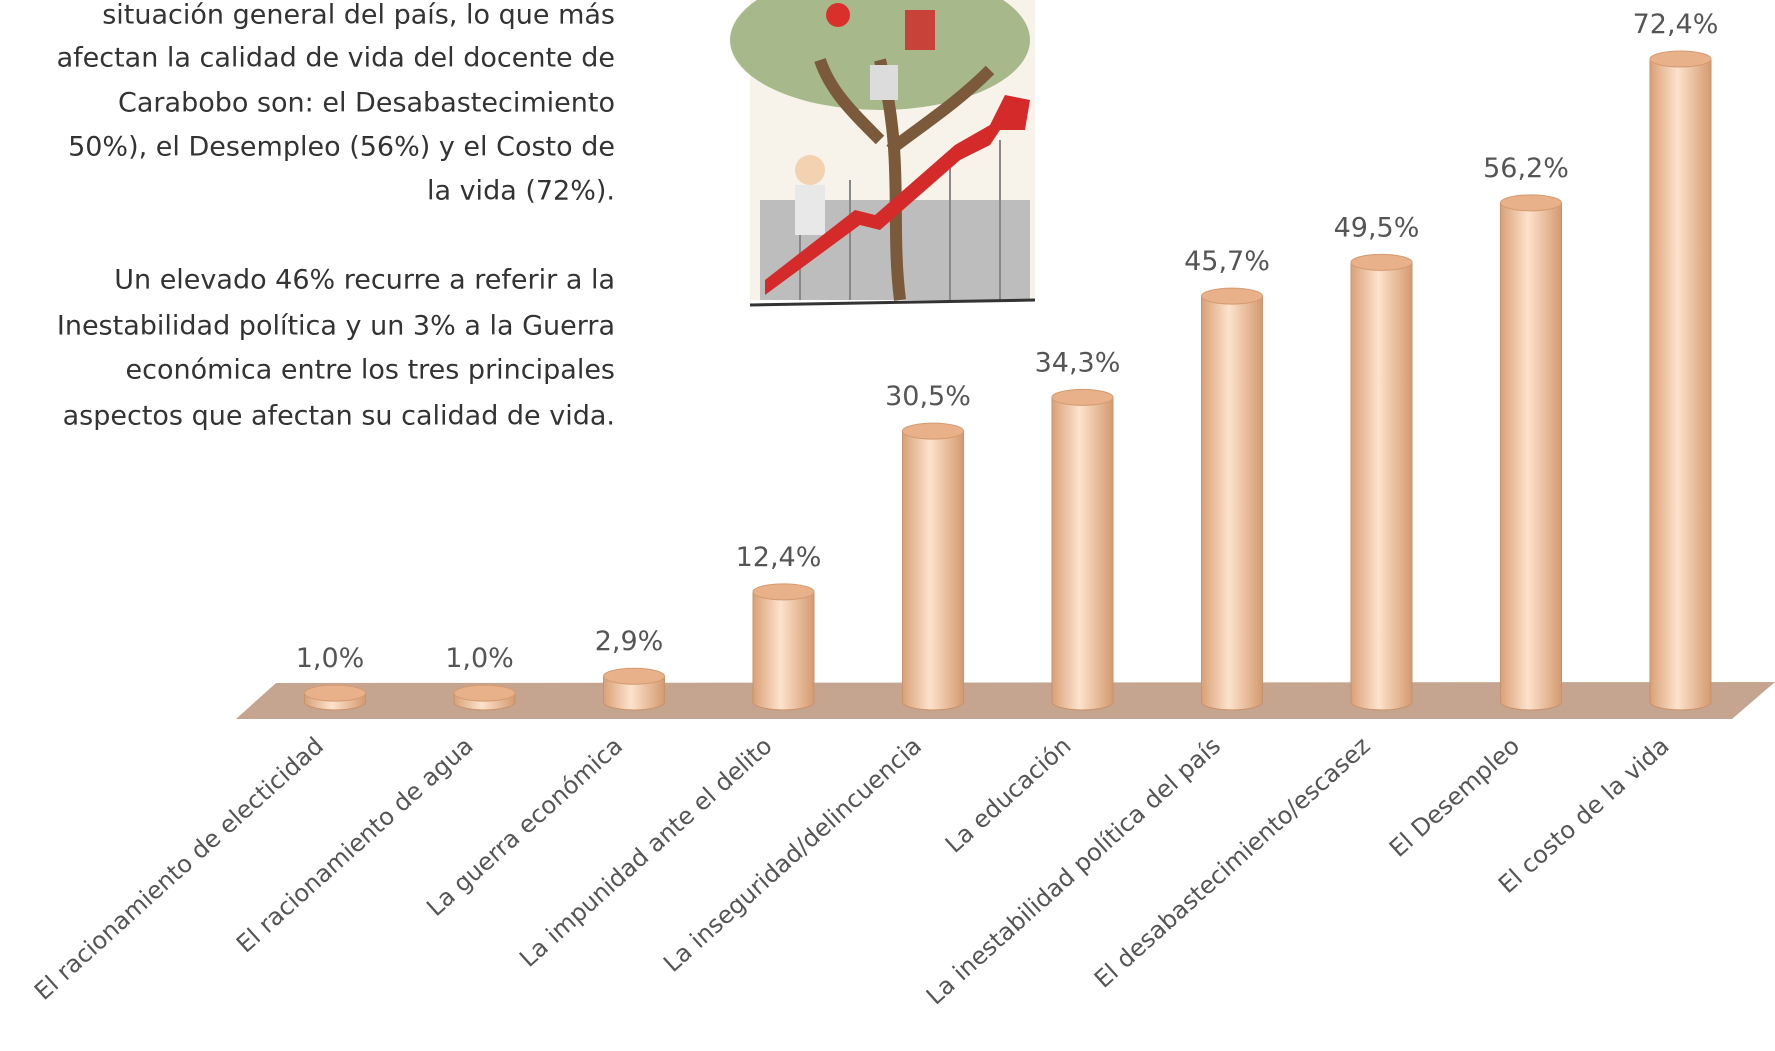  I want to click on x-tick-label: El desabastecimiento/escasez, so click(1232, 863).